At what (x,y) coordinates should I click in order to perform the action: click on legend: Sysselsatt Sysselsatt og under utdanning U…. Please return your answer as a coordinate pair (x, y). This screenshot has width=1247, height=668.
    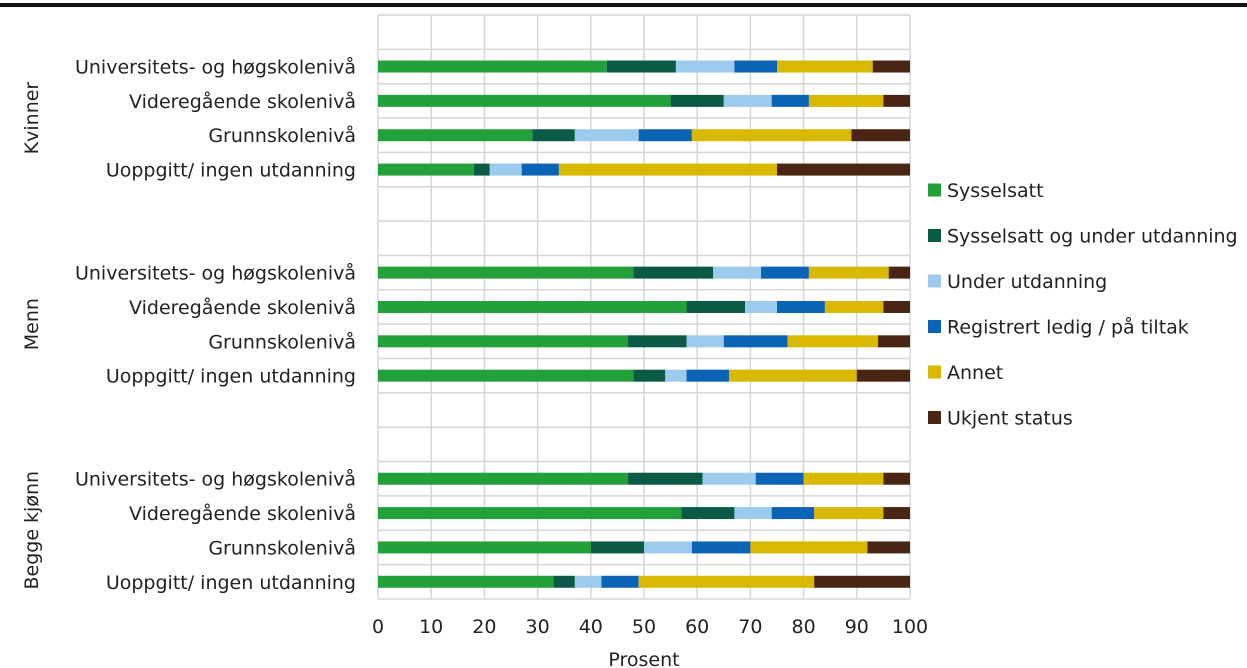
    Looking at the image, I should click on (1083, 305).